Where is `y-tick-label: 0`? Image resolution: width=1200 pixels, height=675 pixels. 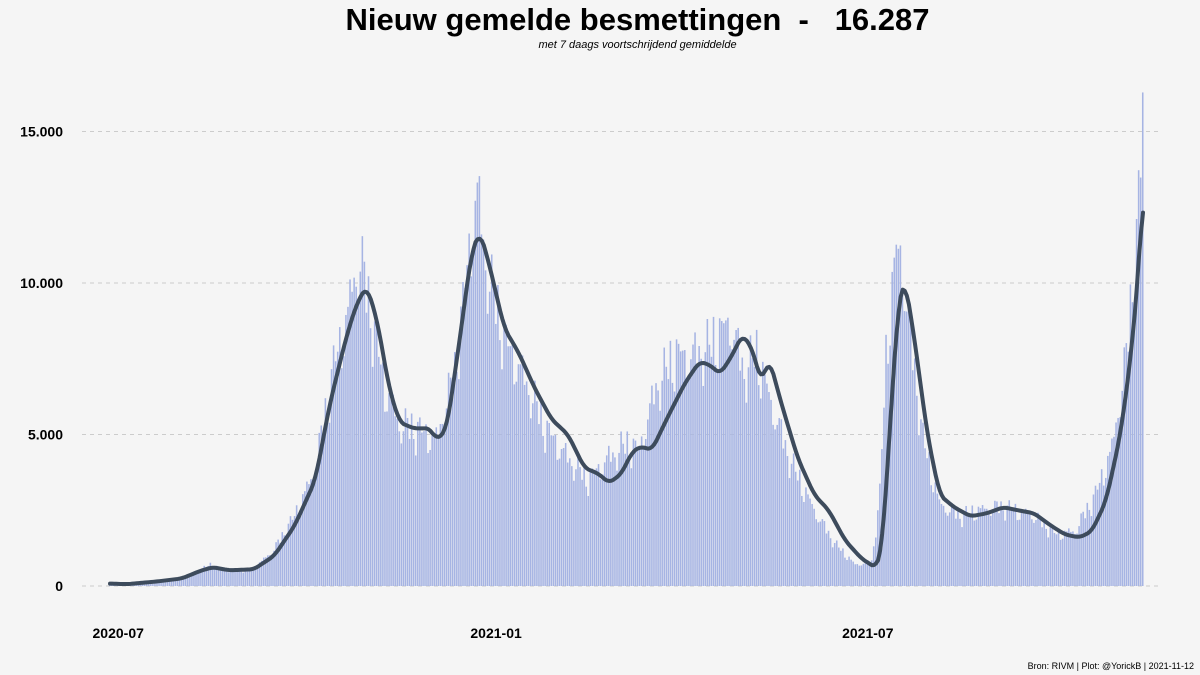 y-tick-label: 0 is located at coordinates (59, 586).